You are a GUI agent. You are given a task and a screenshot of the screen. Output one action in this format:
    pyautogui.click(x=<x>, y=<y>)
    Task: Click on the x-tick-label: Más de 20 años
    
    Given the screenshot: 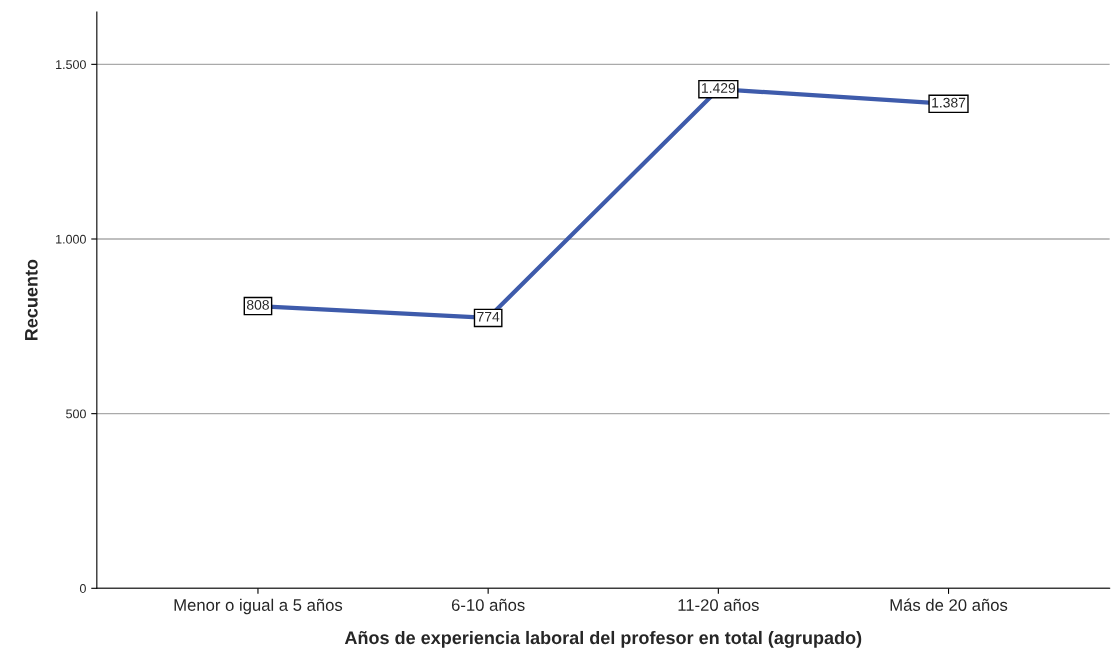 What is the action you would take?
    pyautogui.click(x=949, y=604)
    